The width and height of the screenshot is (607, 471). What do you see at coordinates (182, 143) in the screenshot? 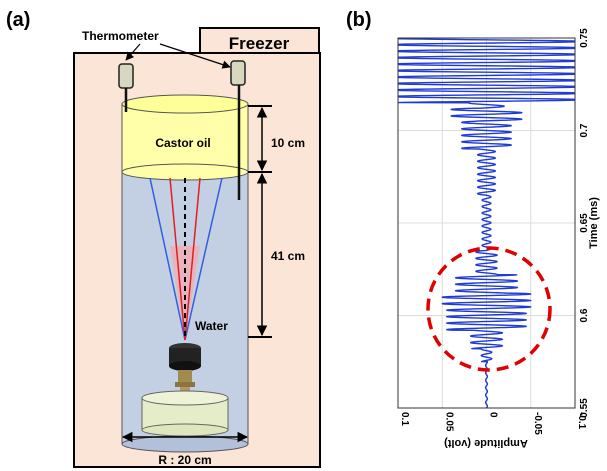
I see `castor-oil-label: Castor oil` at bounding box center [182, 143].